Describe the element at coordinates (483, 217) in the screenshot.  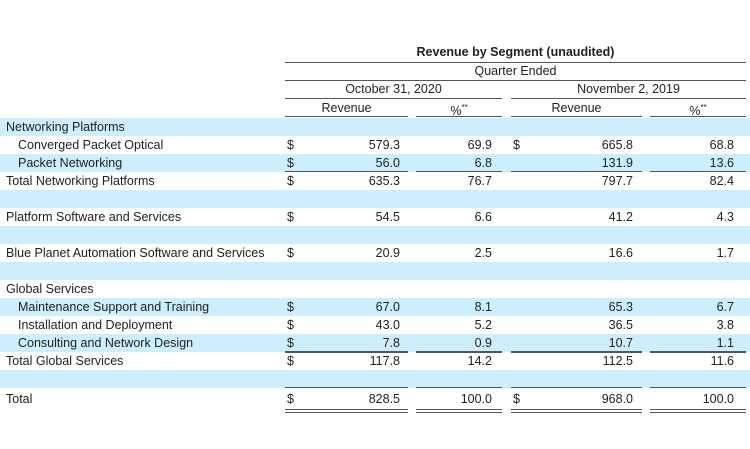
I see `percent-2020: 6.6` at that location.